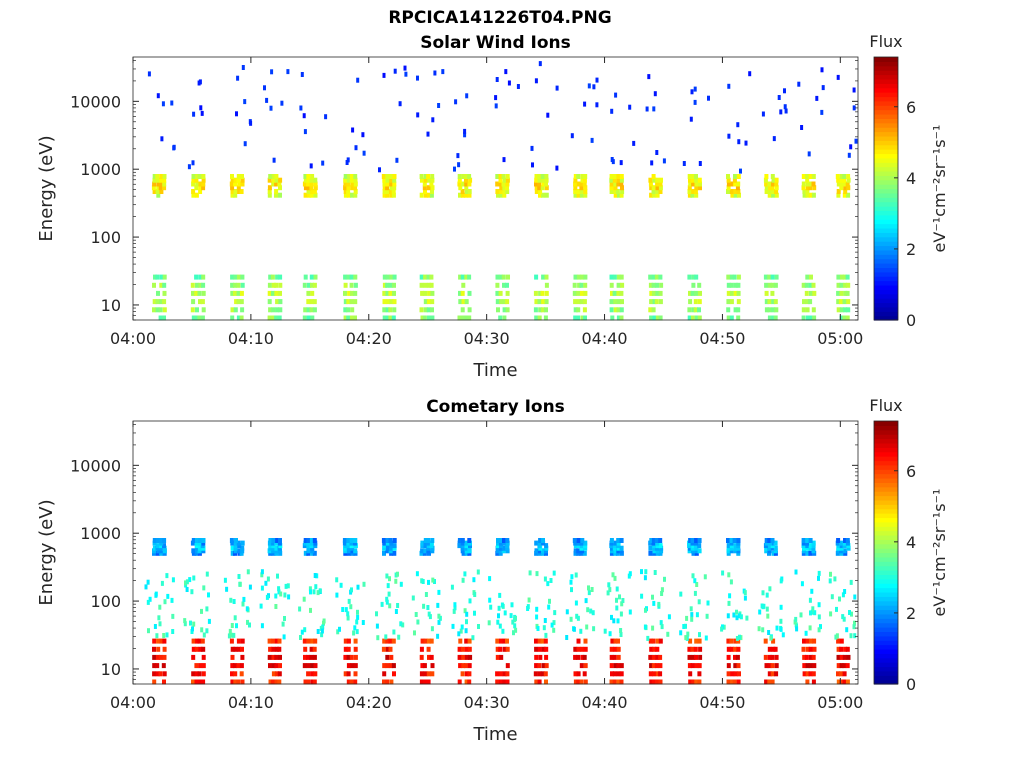 This screenshot has height=768, width=1024. Describe the element at coordinates (911, 613) in the screenshot. I see `colorbar-tick-label: 2` at that location.